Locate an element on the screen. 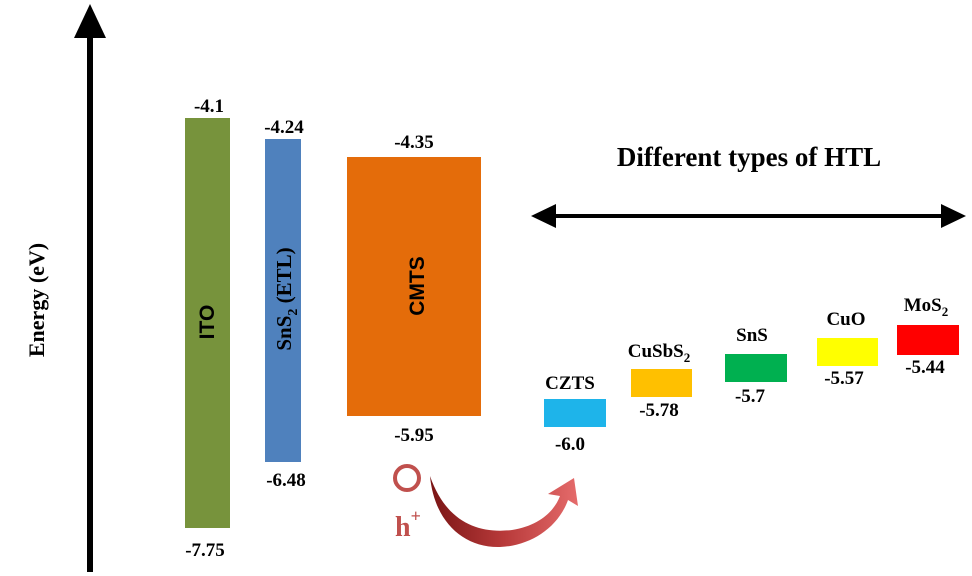 Image resolution: width=972 pixels, height=576 pixels. hole-circle-icon is located at coordinates (407, 478).